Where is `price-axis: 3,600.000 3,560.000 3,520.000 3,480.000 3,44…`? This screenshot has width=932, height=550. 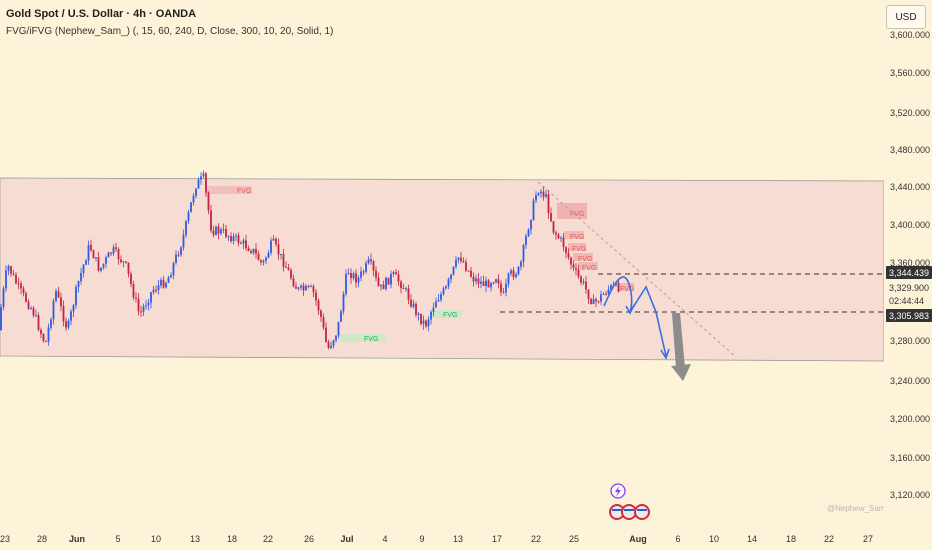
price-axis: 3,600.000 3,560.000 3,520.000 3,480.000 3,44… is located at coordinates (908, 265).